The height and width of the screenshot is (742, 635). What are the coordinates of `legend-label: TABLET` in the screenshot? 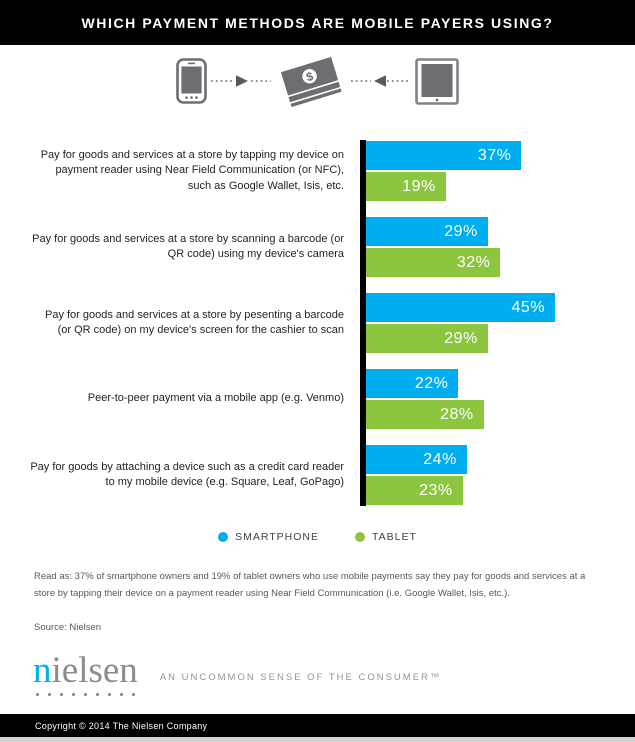 It's located at (394, 537).